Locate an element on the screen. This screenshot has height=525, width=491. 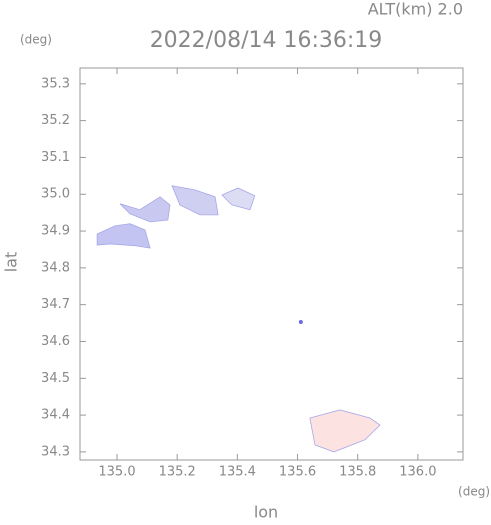
x-tick-label: 135.6 is located at coordinates (297, 472).